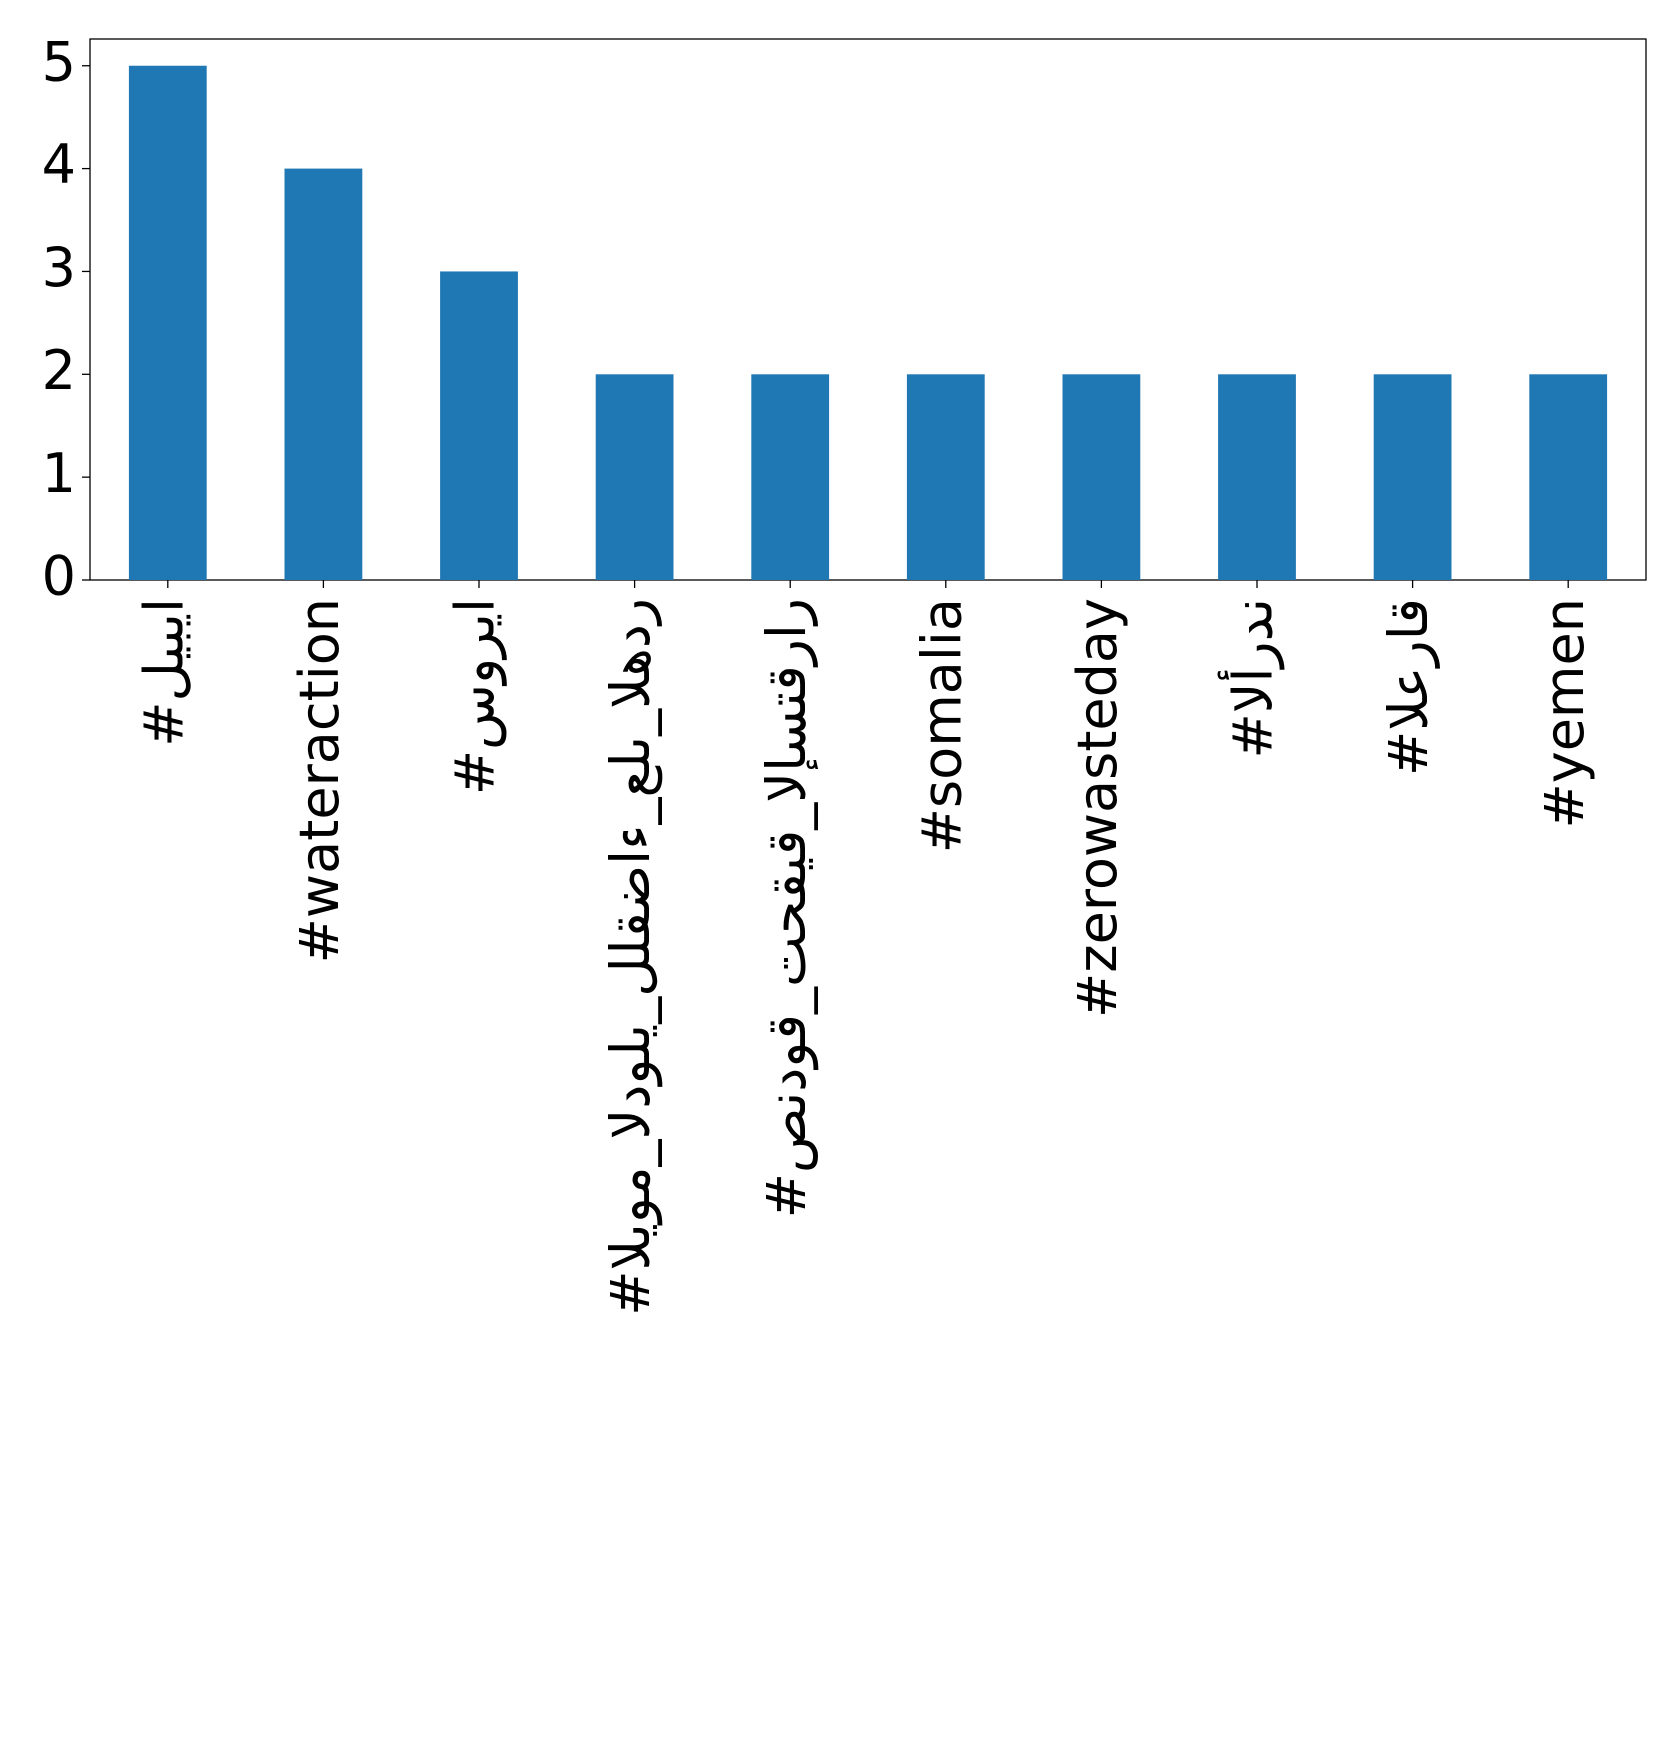  Describe the element at coordinates (59, 164) in the screenshot. I see `y-tick-label: 4` at that location.